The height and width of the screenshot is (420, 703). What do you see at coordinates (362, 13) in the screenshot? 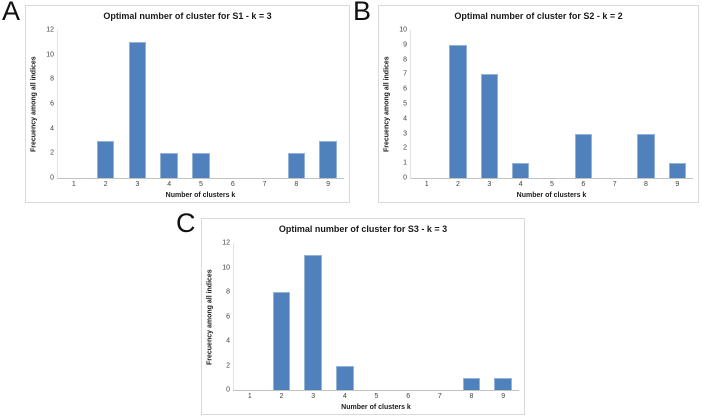
I see `panel-label-b: B` at bounding box center [362, 13].